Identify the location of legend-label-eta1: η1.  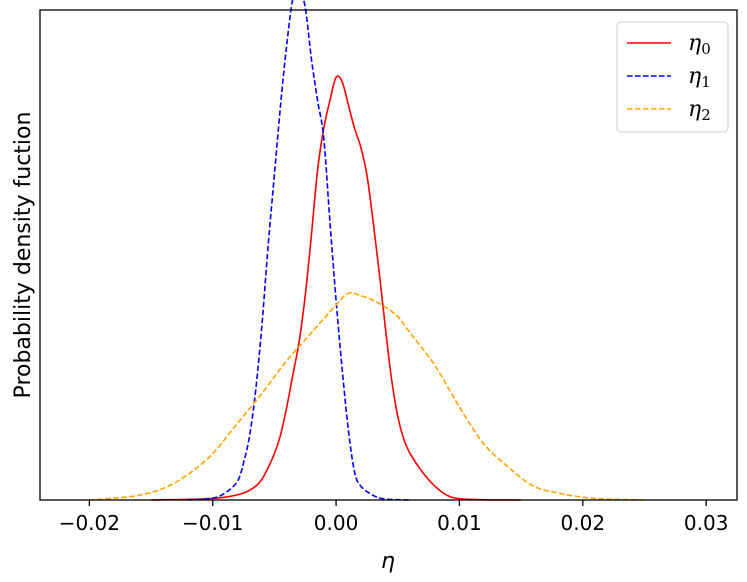
(699, 77).